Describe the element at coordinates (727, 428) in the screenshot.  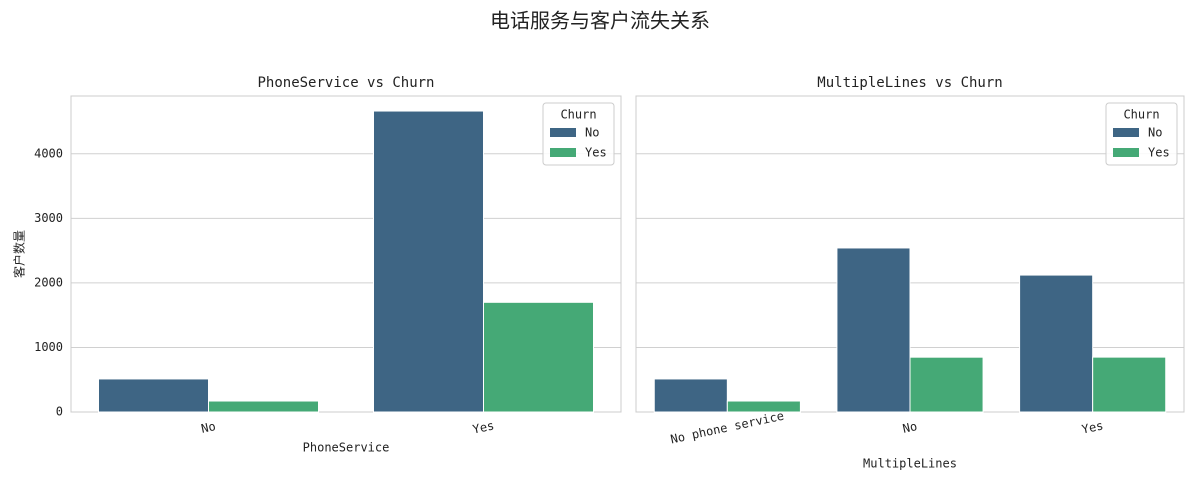
I see `x-tick-label: No phone service` at that location.